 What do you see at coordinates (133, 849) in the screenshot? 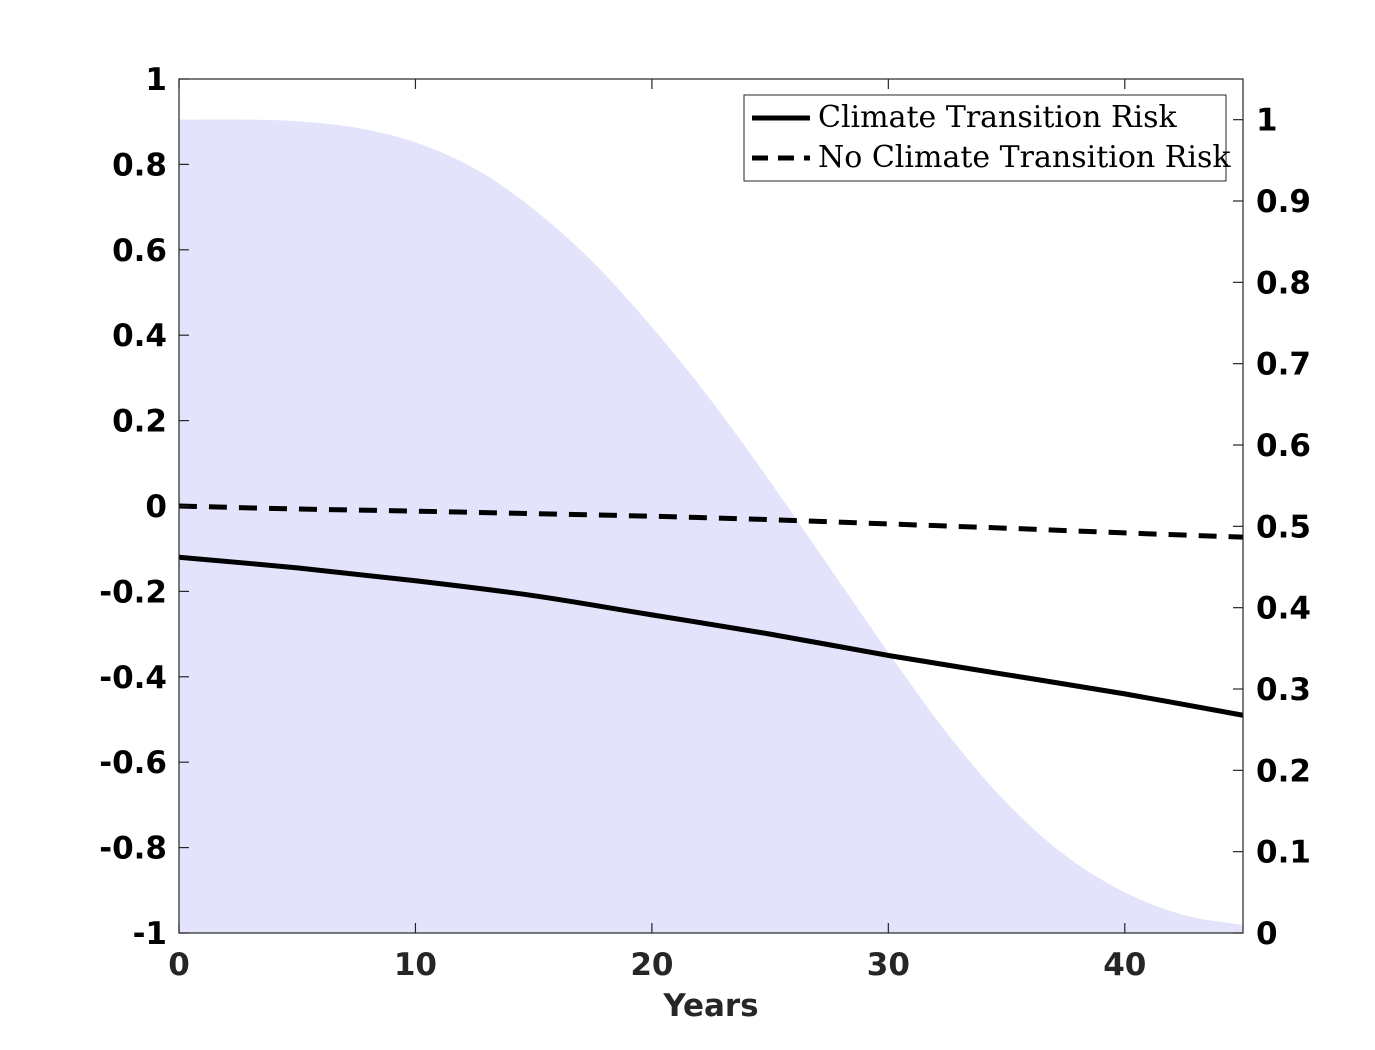
I see `y-tick-label: -0.8` at bounding box center [133, 849].